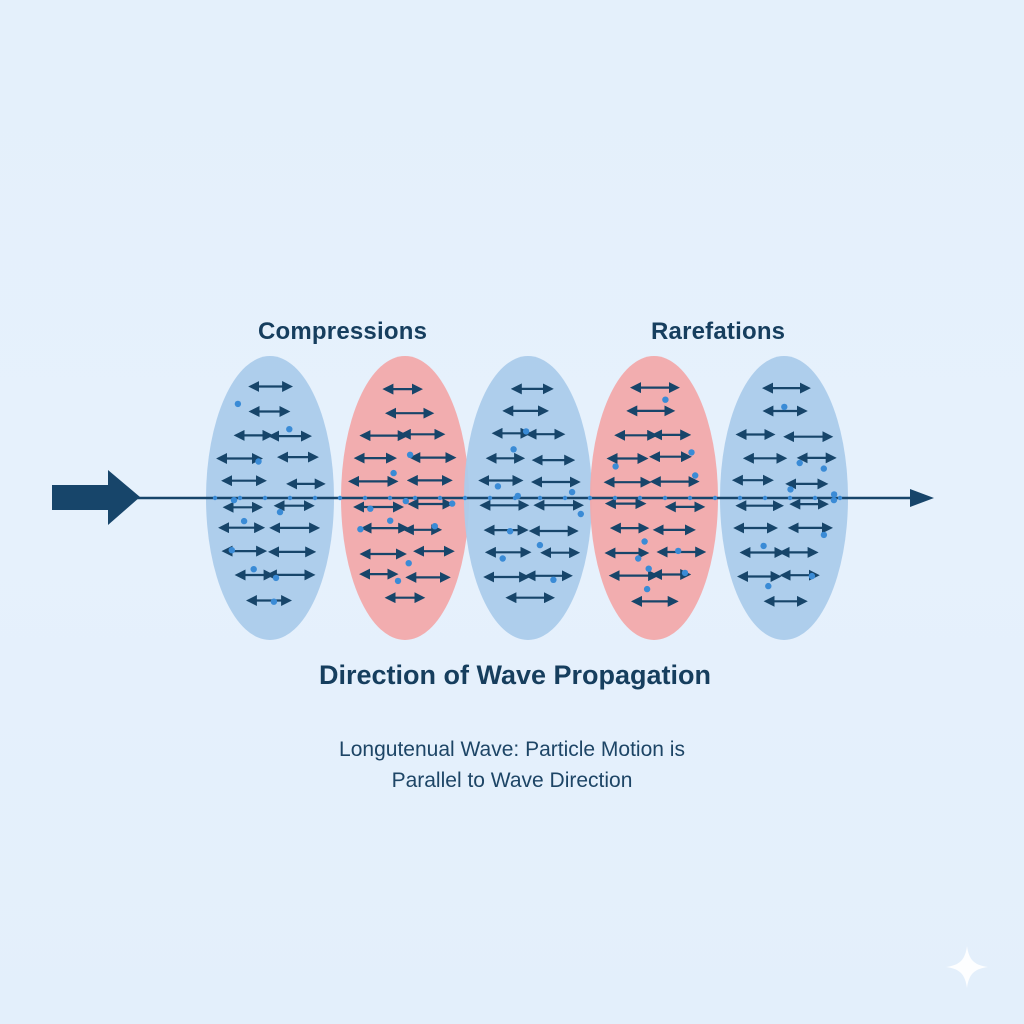 This screenshot has height=1024, width=1024. I want to click on caption-line-1: Longutenual Wave: Particle Motion is, so click(512, 749).